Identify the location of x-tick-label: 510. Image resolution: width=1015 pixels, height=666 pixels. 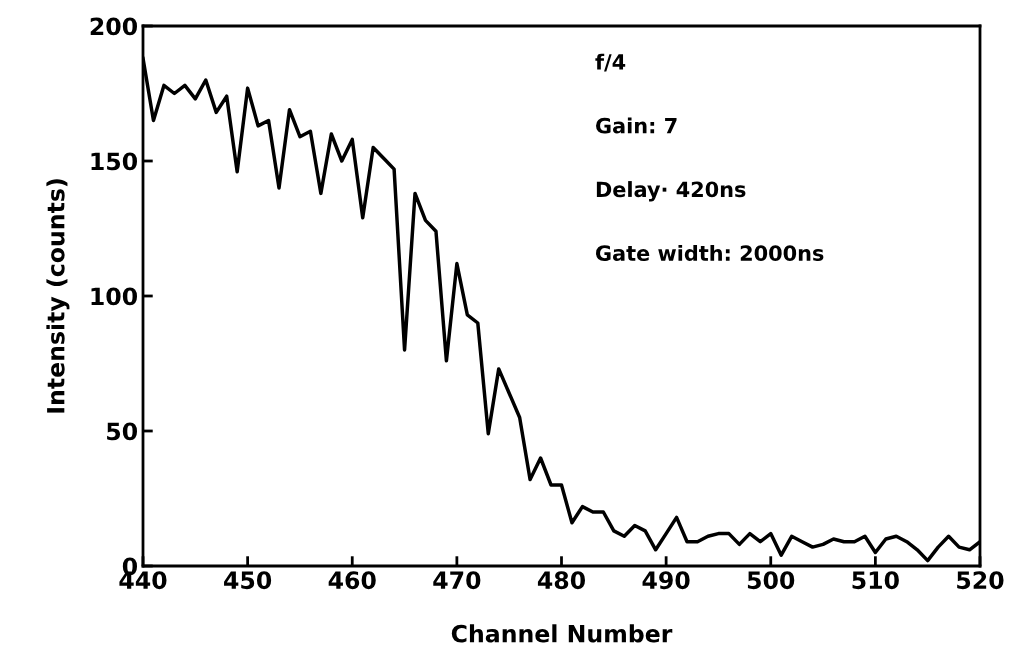
(875, 580).